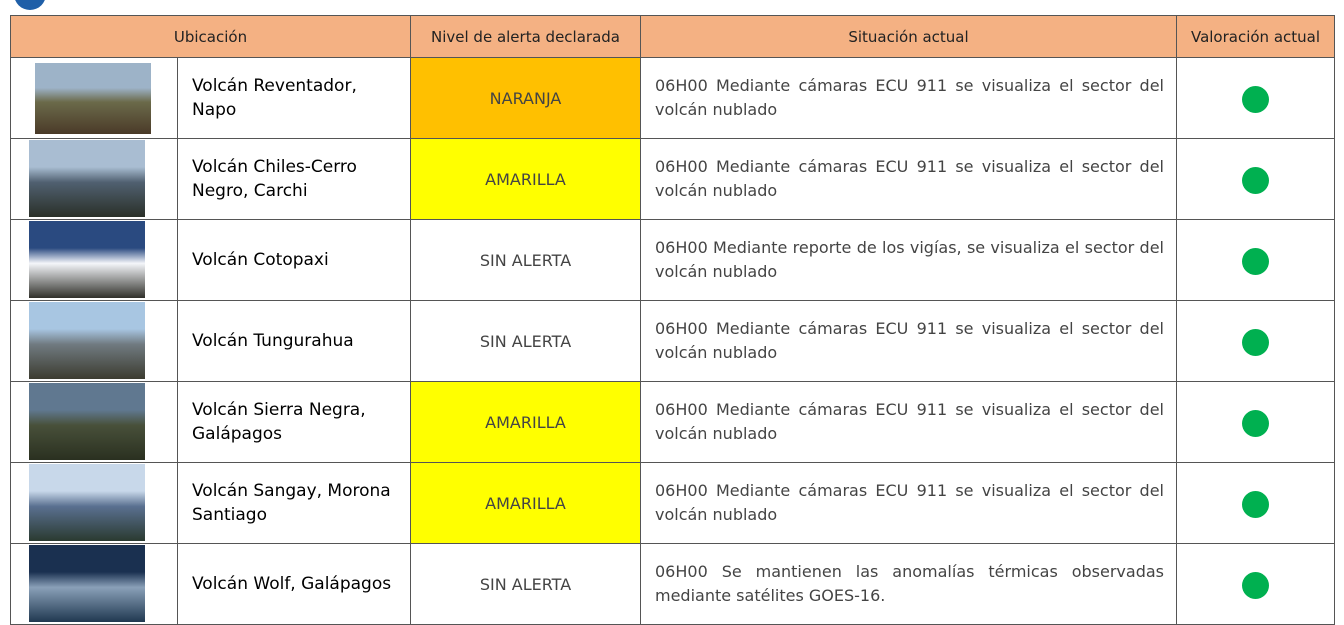 The image size is (1344, 625). I want to click on volcano-name: Volcán Wolf, Galápagos, so click(294, 584).